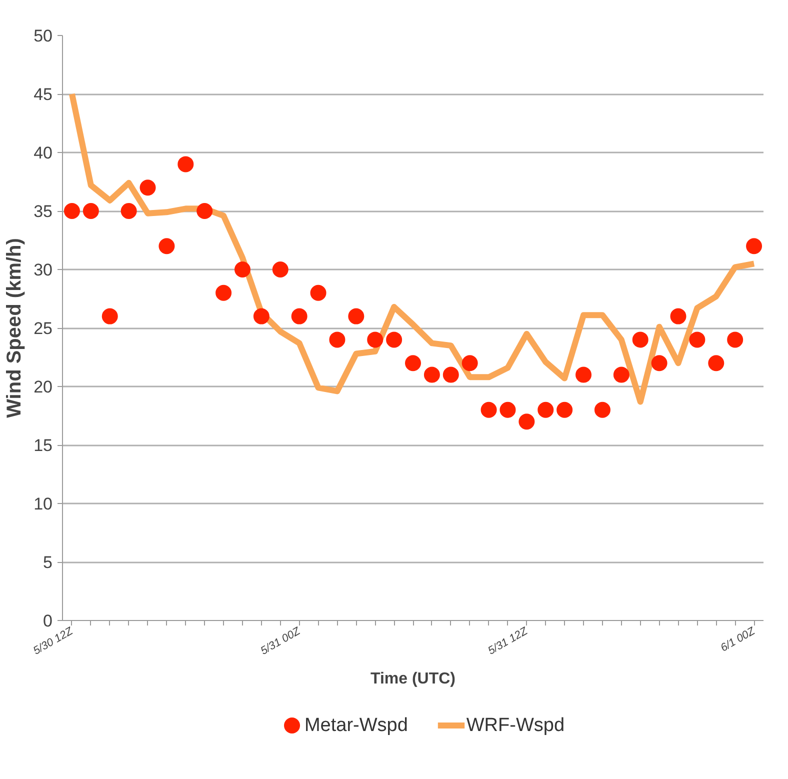 The width and height of the screenshot is (788, 779). I want to click on y-tick-label: 50, so click(43, 36).